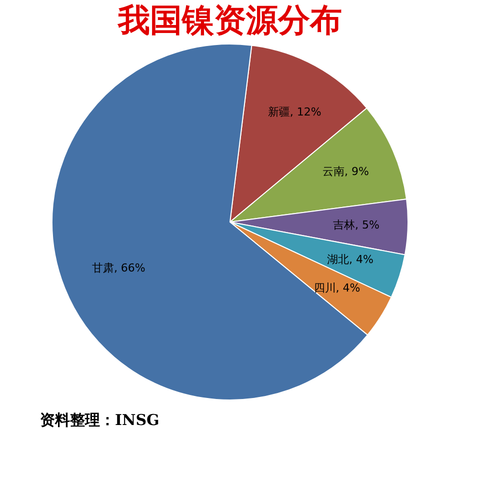 The image size is (484, 488). What do you see at coordinates (279, 111) in the screenshot?
I see `slice-label: 新疆` at bounding box center [279, 111].